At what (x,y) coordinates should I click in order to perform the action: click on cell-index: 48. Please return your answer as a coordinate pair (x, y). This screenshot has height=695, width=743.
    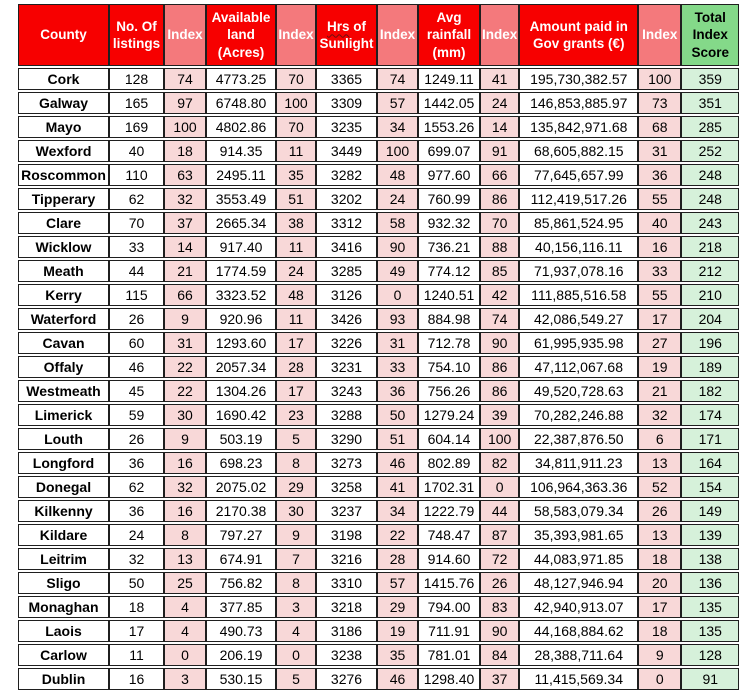
    Looking at the image, I should click on (296, 295).